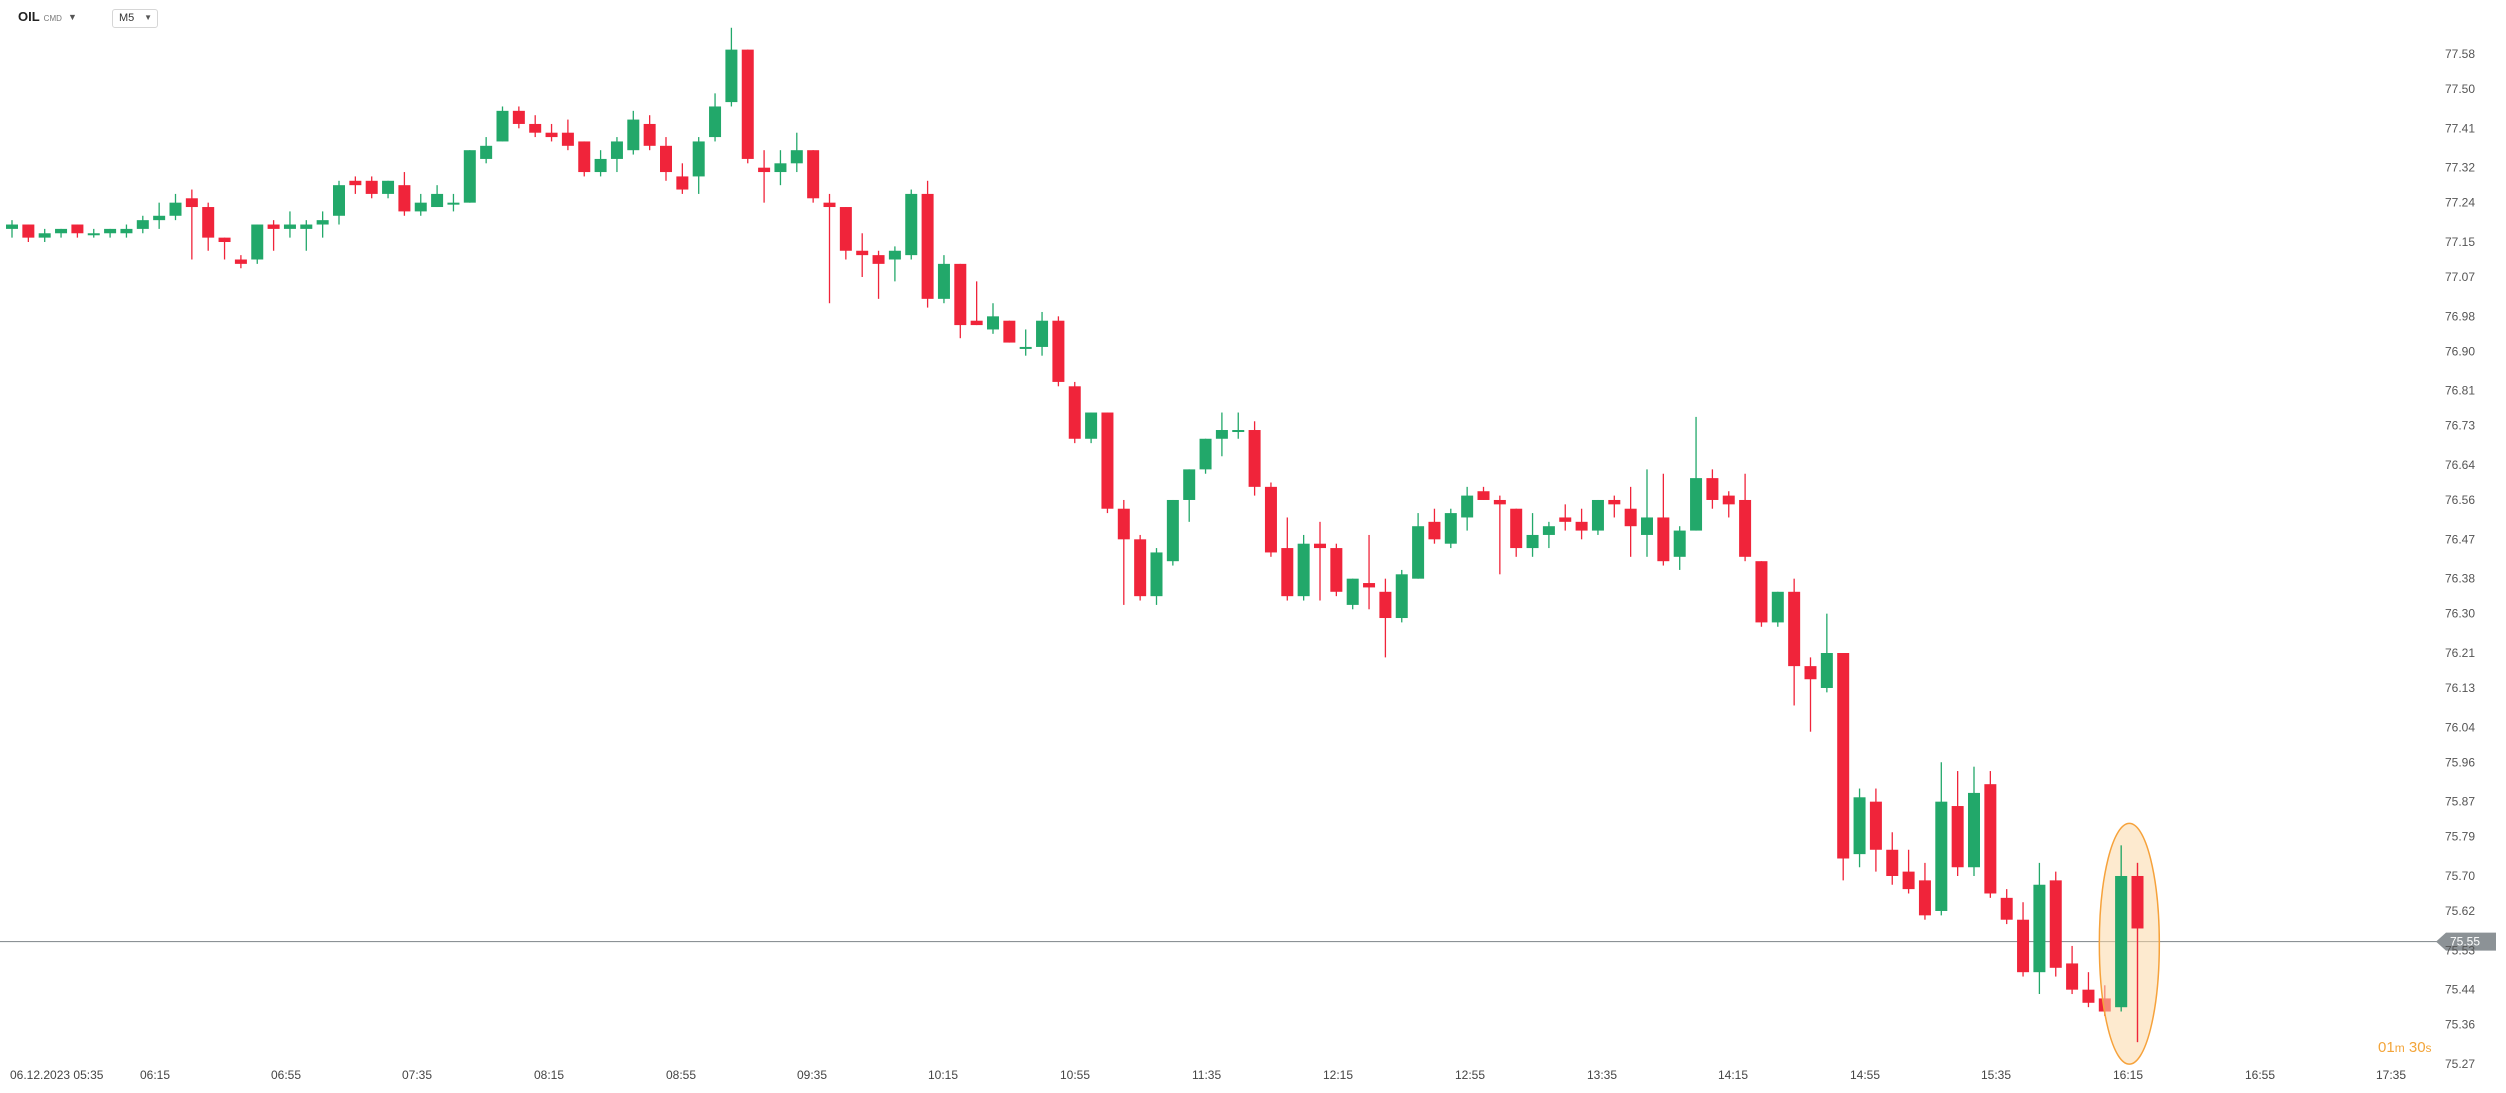  Describe the element at coordinates (2460, 762) in the screenshot. I see `y-tick-label: 75.96` at that location.